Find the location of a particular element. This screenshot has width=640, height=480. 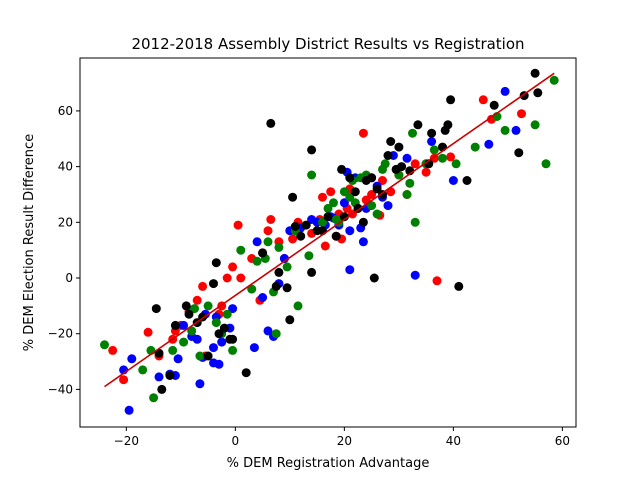

x-tick-label: 60 is located at coordinates (562, 441).